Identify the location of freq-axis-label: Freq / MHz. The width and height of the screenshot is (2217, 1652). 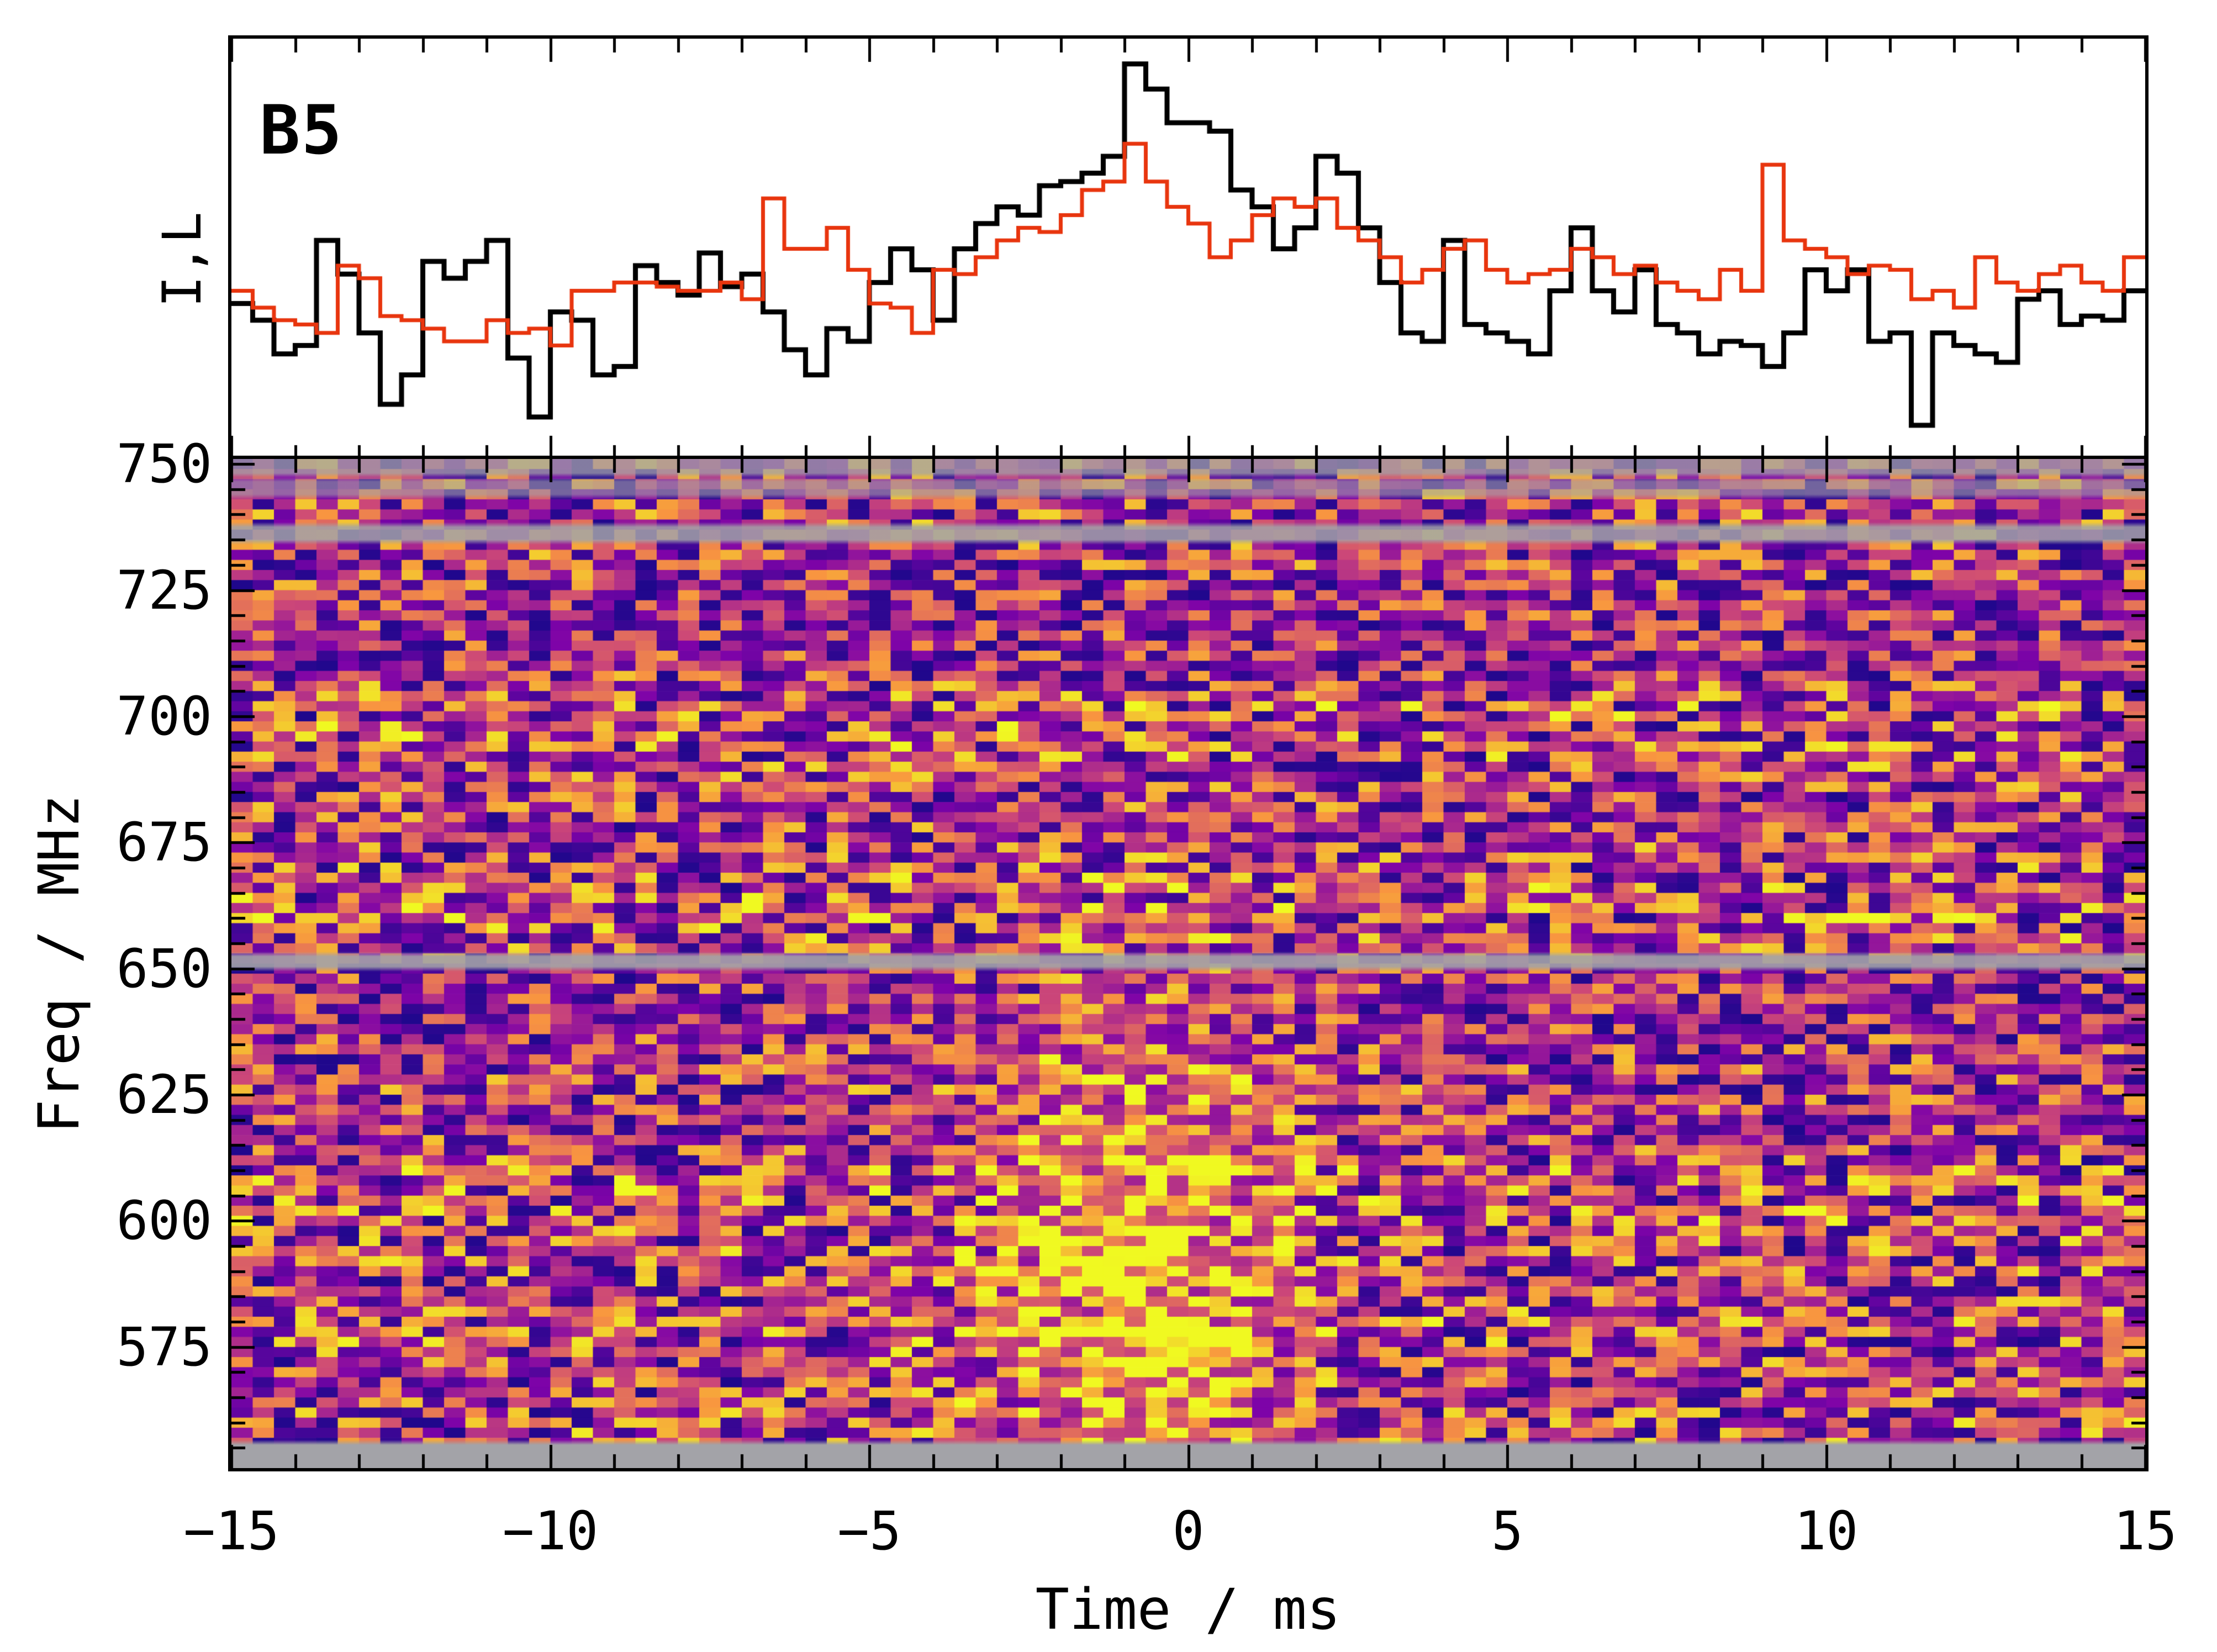
(59, 964).